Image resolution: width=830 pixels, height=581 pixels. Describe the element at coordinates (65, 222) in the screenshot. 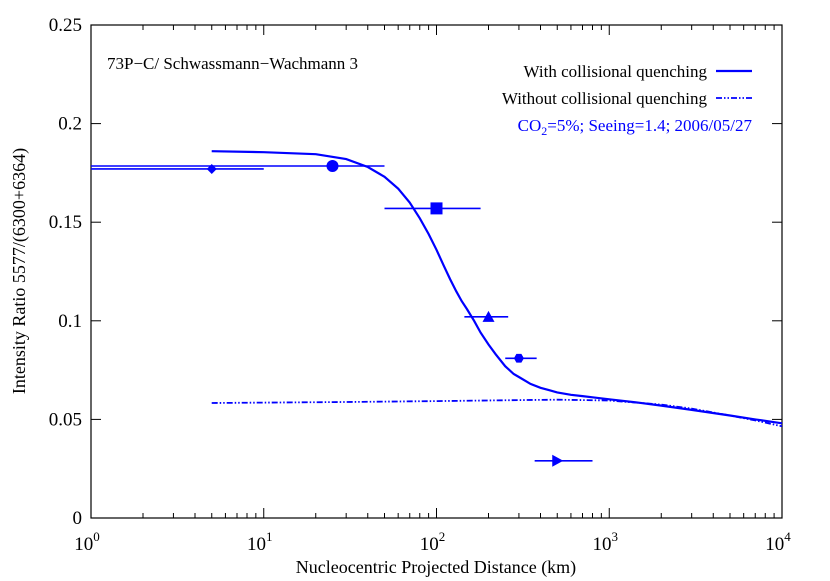

I see `y-tick-label: 0.15` at that location.